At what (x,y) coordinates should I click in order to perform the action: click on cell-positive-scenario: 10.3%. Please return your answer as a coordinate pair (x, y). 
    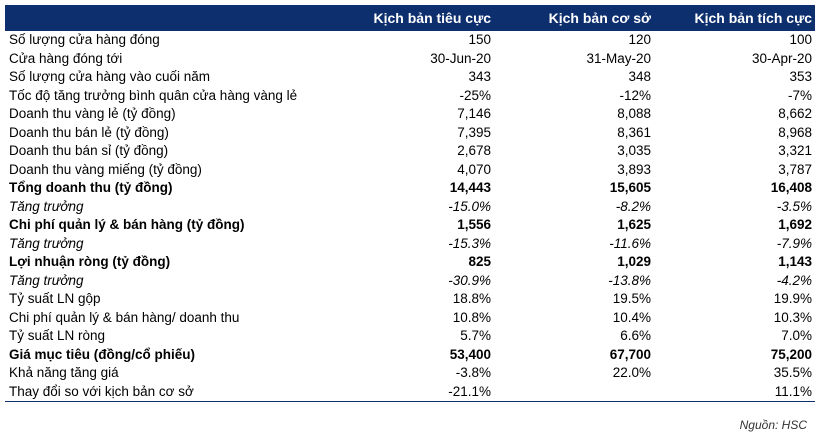
    Looking at the image, I should click on (792, 317).